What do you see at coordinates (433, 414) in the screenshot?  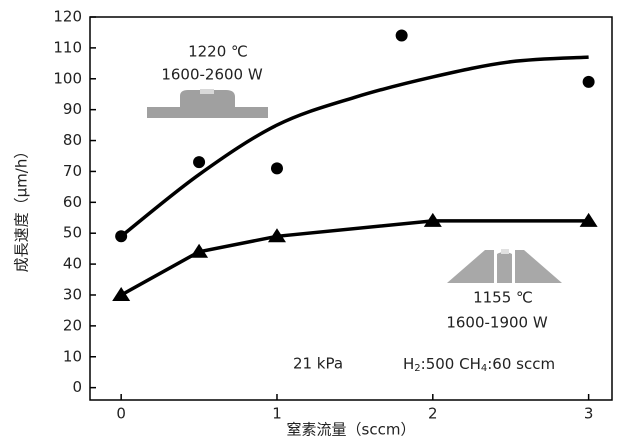 I see `x-tick-label: 2` at bounding box center [433, 414].